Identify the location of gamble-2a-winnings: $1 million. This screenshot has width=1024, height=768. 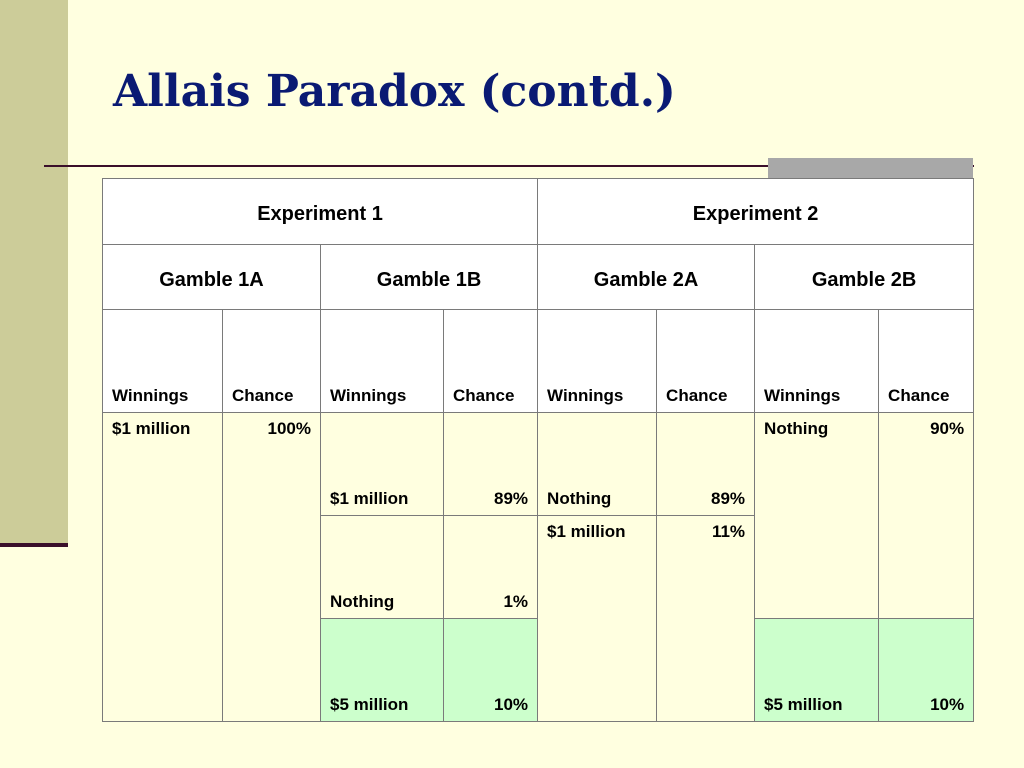
(597, 618).